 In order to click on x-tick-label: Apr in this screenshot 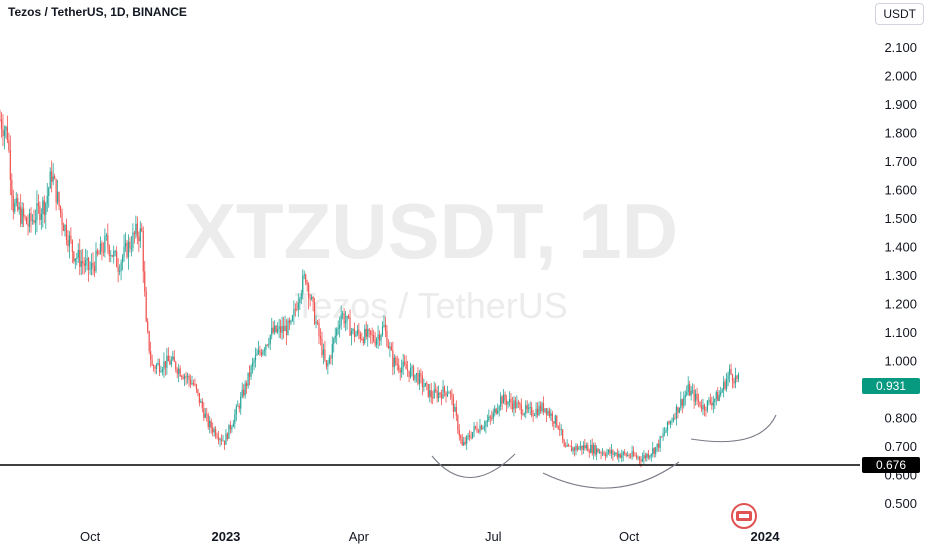, I will do `click(359, 536)`.